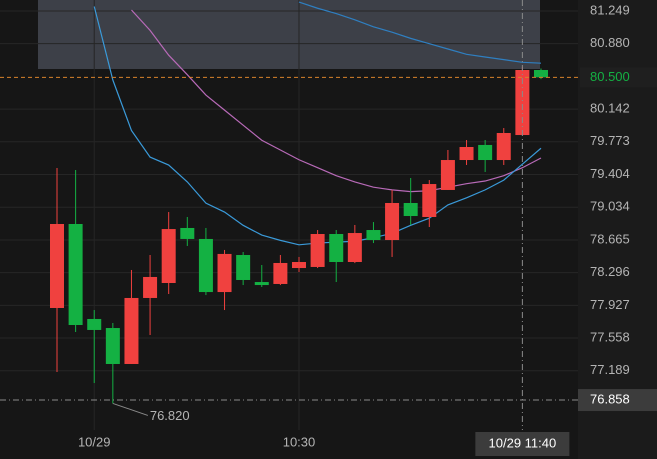  I want to click on y-tick-label: 77.927, so click(610, 304).